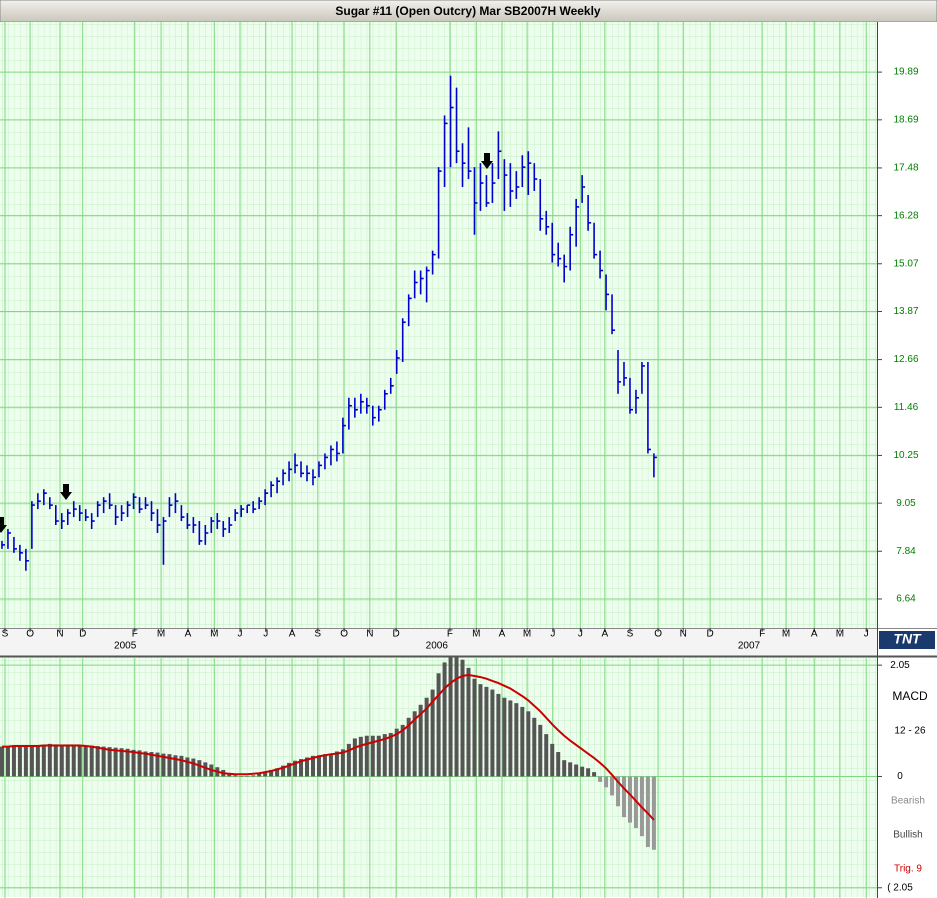 The height and width of the screenshot is (898, 937). What do you see at coordinates (905, 168) in the screenshot?
I see `y-tick-label: 17.48` at bounding box center [905, 168].